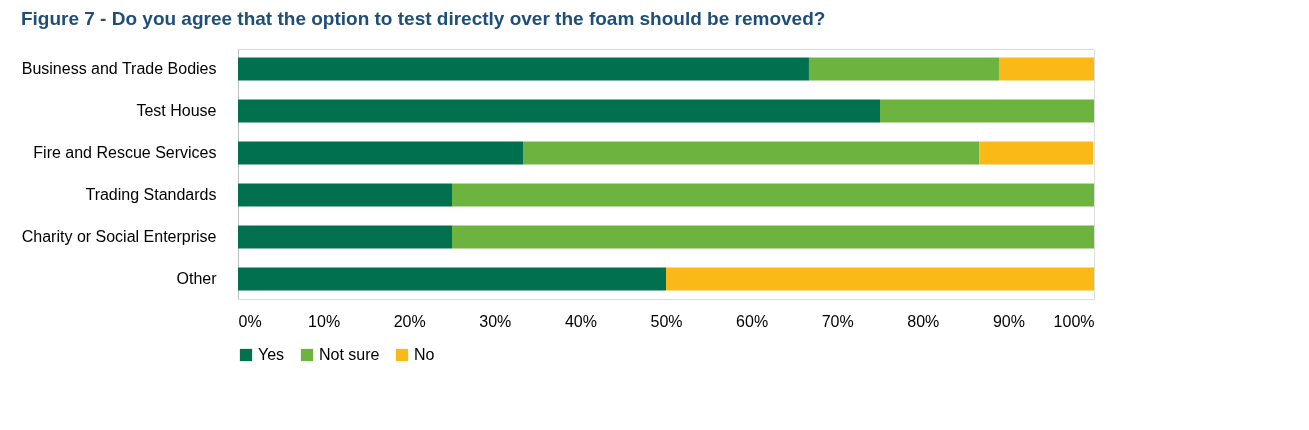 This screenshot has height=430, width=1309. What do you see at coordinates (271, 354) in the screenshot?
I see `legend-label: Yes` at bounding box center [271, 354].